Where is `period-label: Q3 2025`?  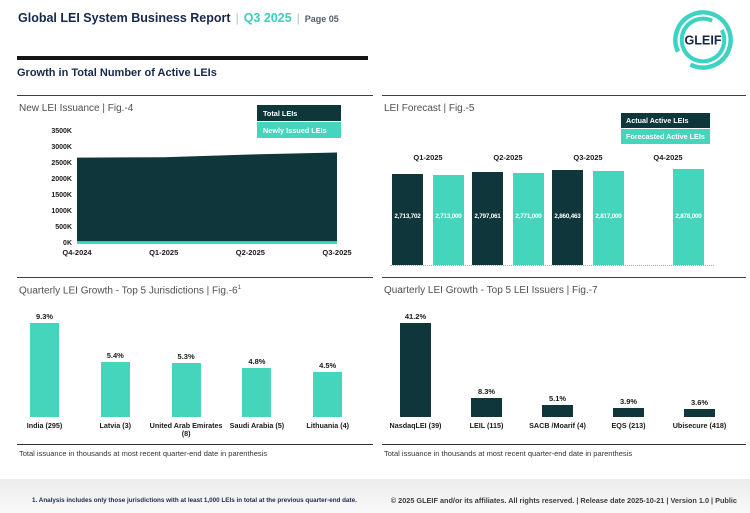
period-label: Q3 2025 is located at coordinates (267, 18).